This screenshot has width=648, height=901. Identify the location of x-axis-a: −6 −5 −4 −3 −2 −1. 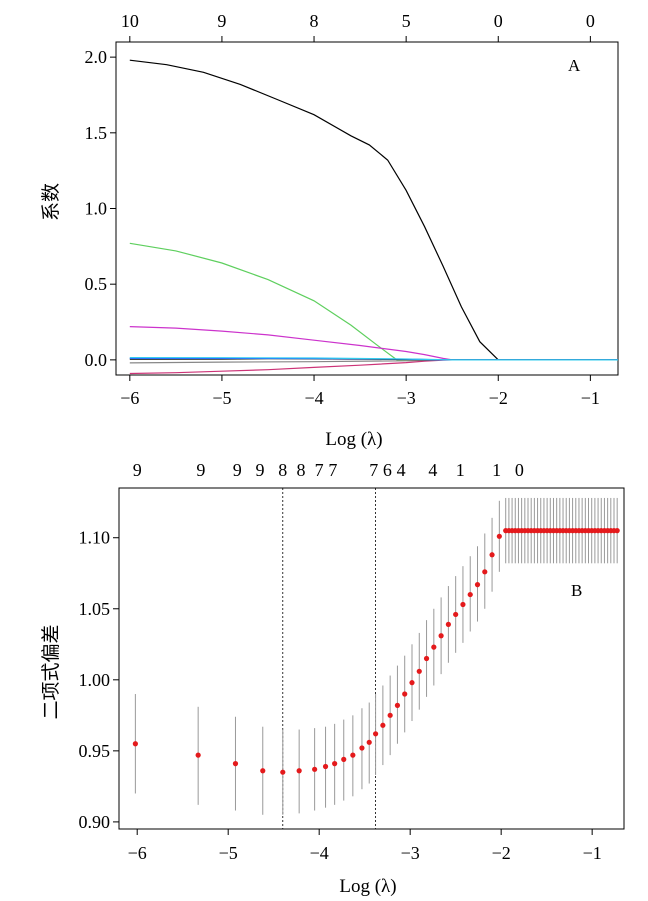
(360, 391).